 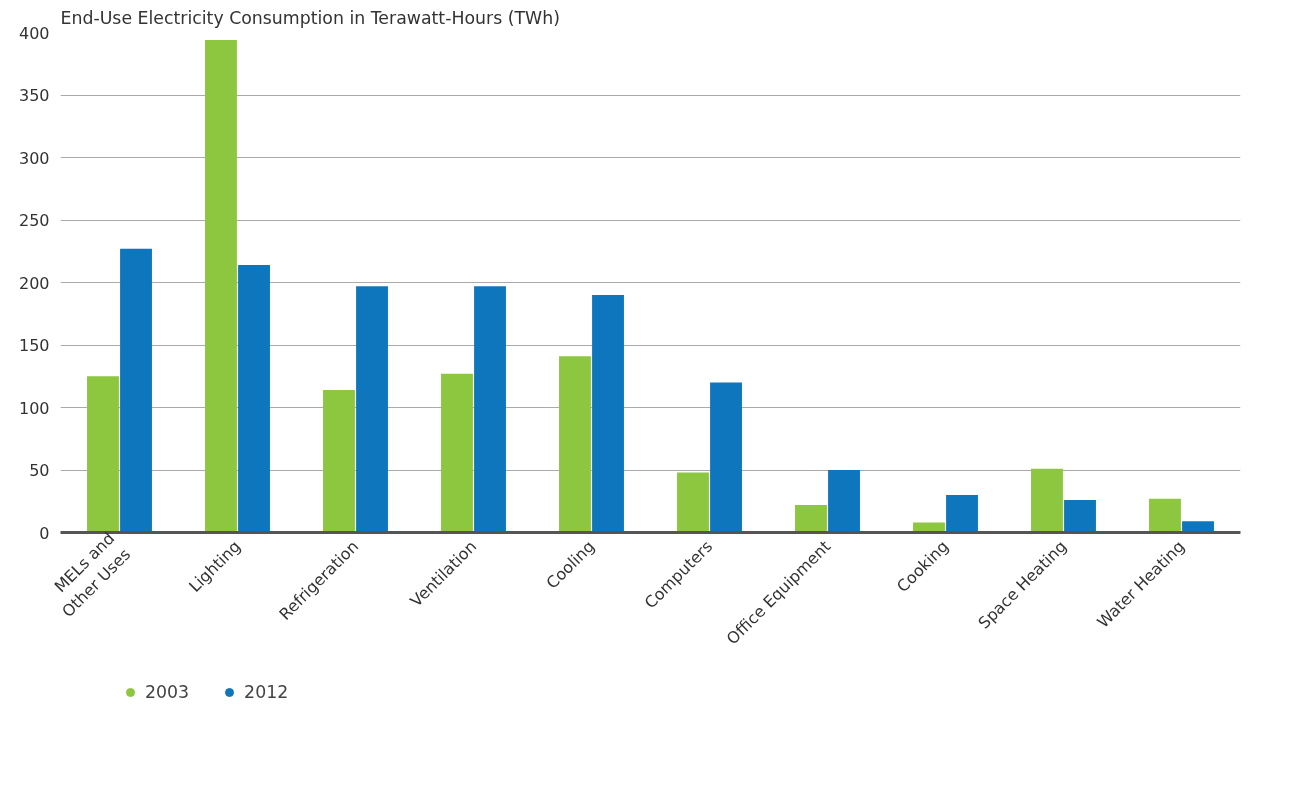 I want to click on y-tick-label: 250, so click(x=34, y=220).